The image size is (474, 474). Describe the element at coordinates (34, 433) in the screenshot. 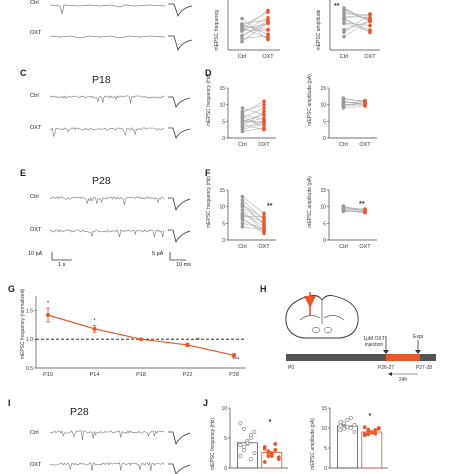

I see `panel-i-ctrl-label: Ctrl` at that location.